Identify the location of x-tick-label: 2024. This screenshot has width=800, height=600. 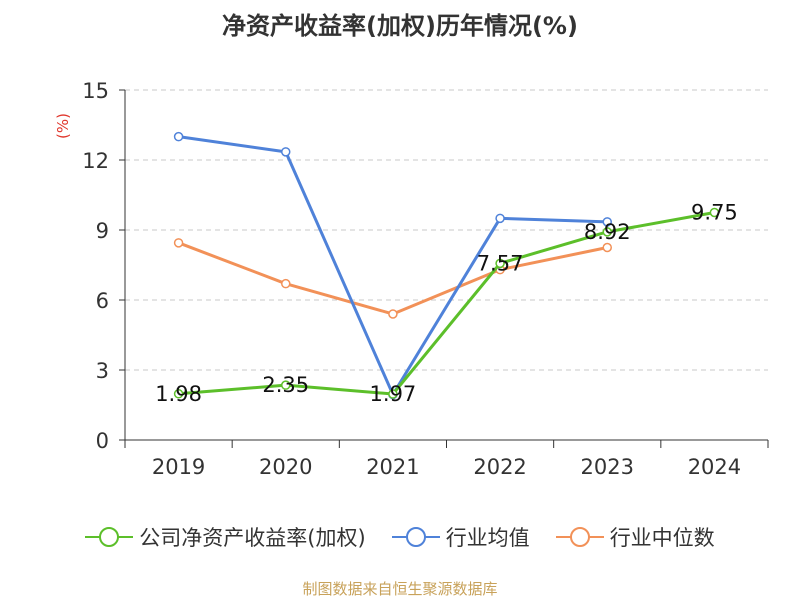
(714, 467).